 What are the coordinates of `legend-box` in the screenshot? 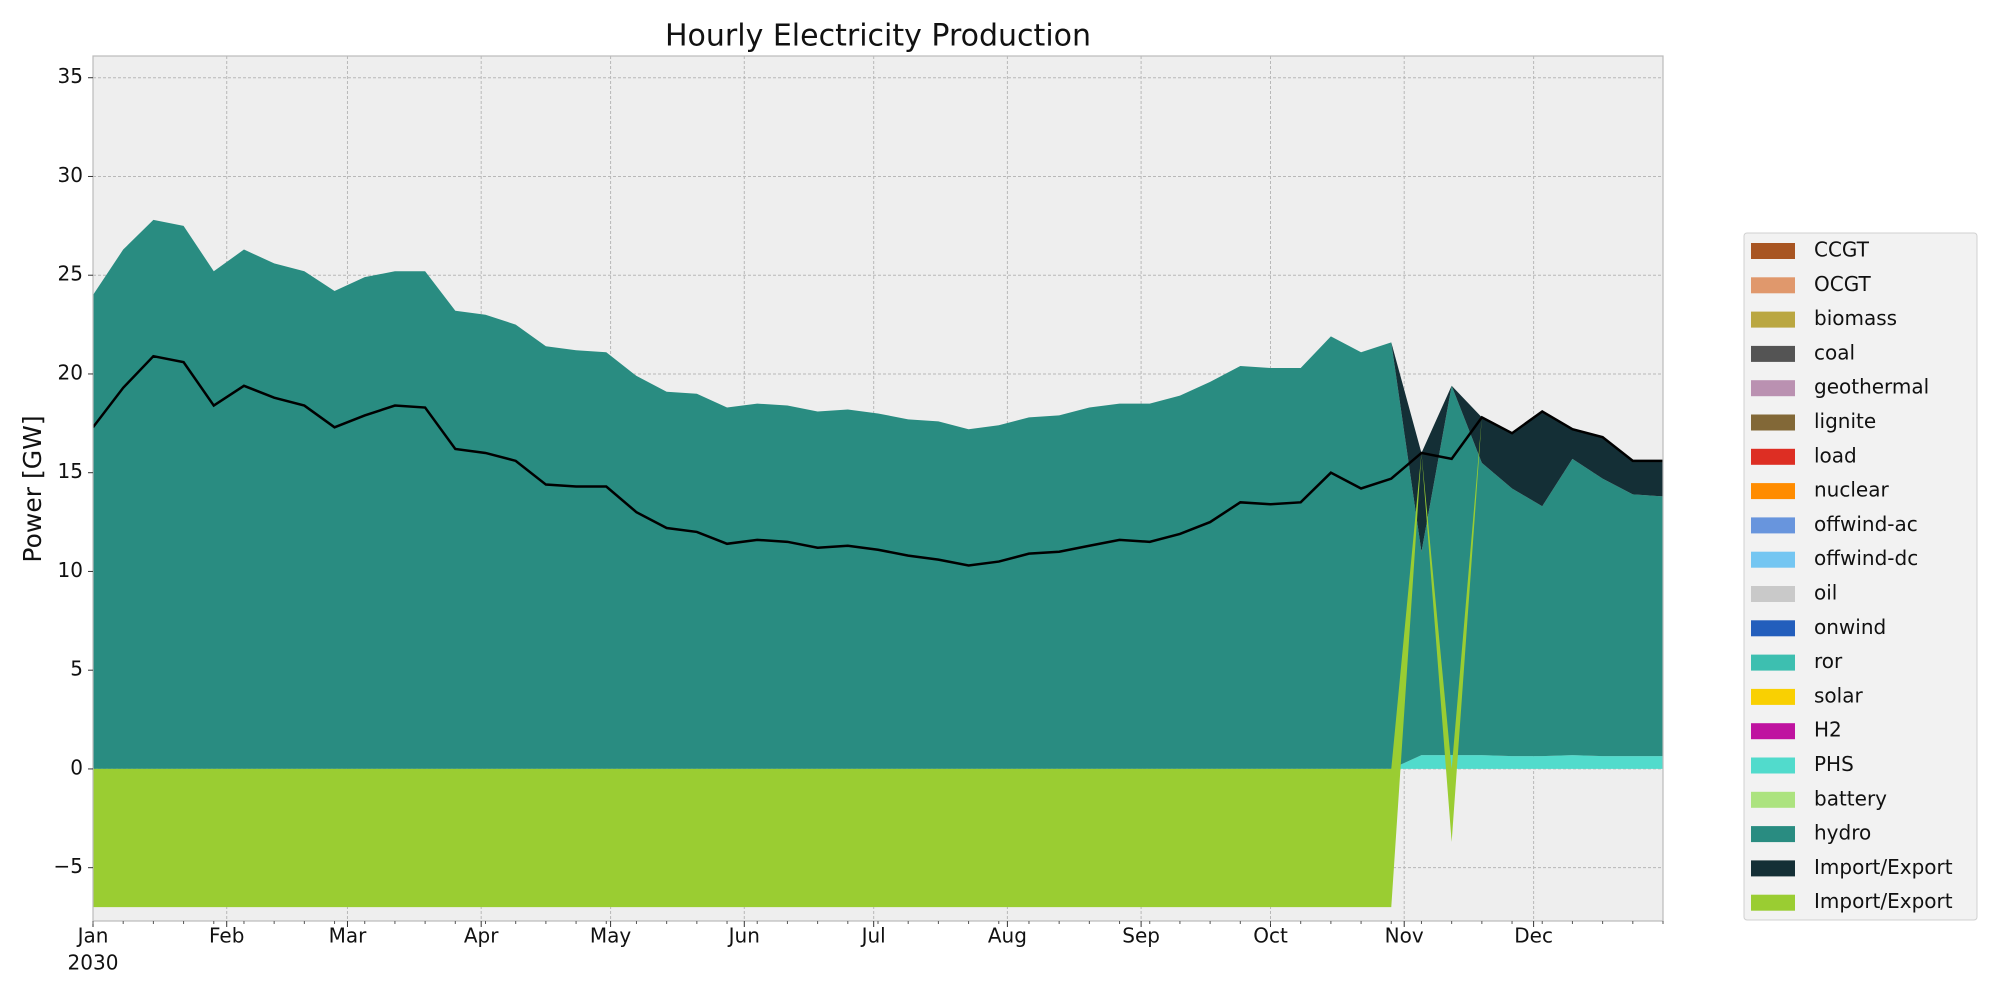 It's located at (1860, 576).